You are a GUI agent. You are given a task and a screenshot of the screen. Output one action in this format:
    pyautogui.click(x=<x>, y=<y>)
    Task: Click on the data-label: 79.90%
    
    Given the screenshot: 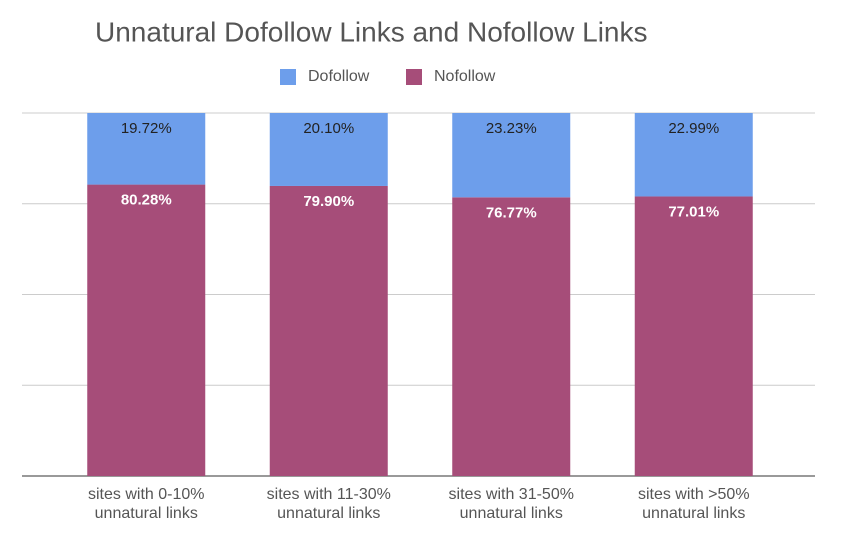 What is the action you would take?
    pyautogui.click(x=328, y=201)
    